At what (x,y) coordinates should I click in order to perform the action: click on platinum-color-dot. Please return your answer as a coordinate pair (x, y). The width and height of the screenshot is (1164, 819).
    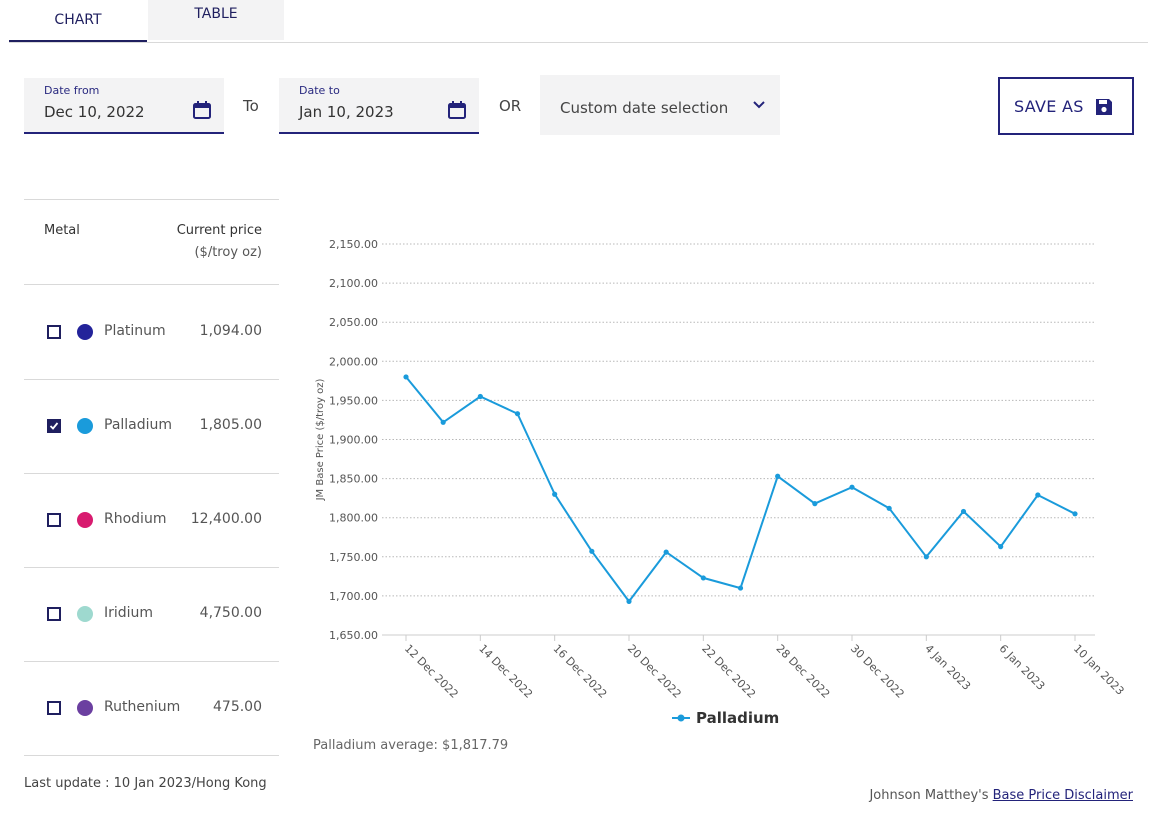
    Looking at the image, I should click on (85, 332).